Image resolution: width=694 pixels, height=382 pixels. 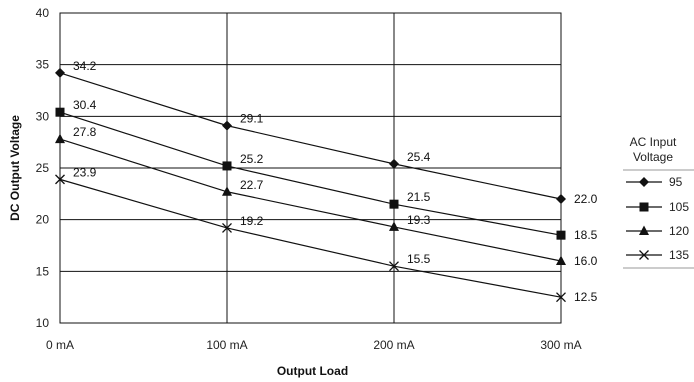 What do you see at coordinates (85, 172) in the screenshot?
I see `data-label: 23.9` at bounding box center [85, 172].